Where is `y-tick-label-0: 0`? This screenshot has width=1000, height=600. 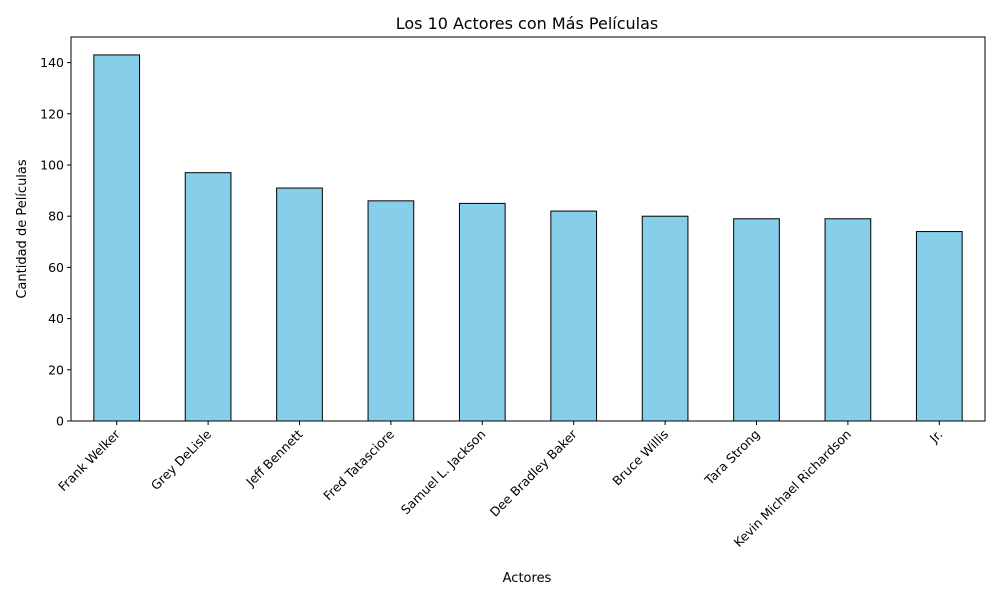
y-tick-label-0: 0 is located at coordinates (60, 421).